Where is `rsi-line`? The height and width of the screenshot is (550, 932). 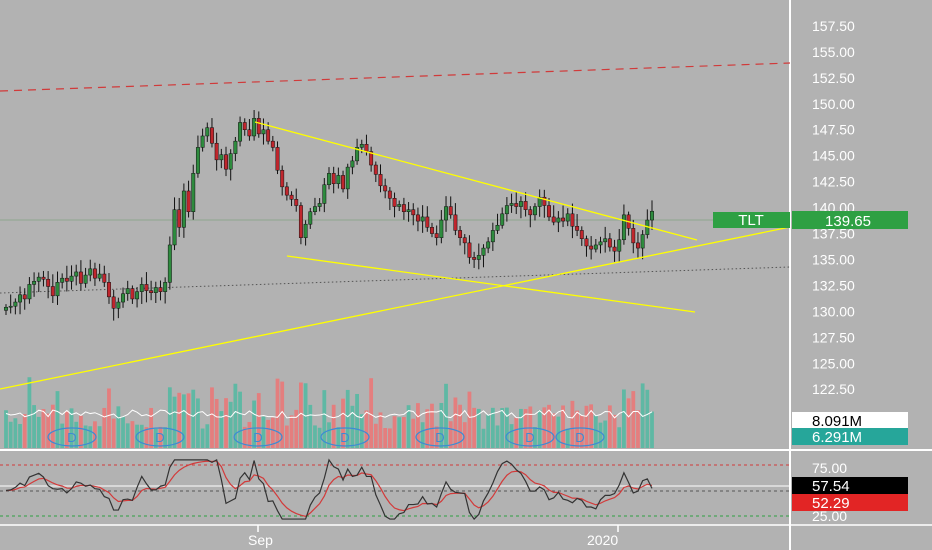 rsi-line is located at coordinates (329, 489).